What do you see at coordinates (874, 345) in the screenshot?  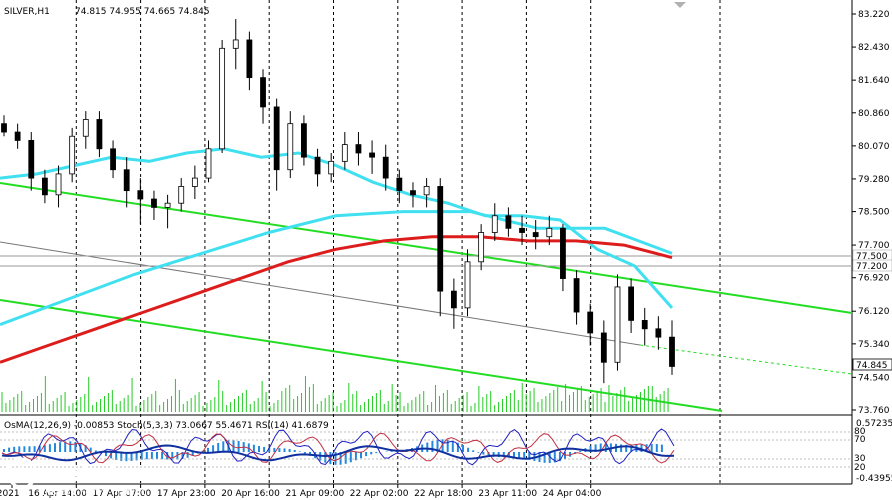 I see `price-tick-label: 75.340` at bounding box center [874, 345].